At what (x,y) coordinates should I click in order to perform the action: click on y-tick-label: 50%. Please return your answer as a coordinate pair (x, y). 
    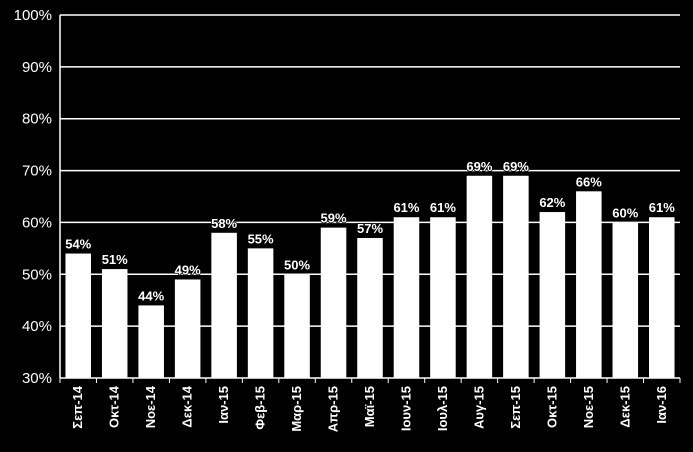
    Looking at the image, I should click on (37, 274).